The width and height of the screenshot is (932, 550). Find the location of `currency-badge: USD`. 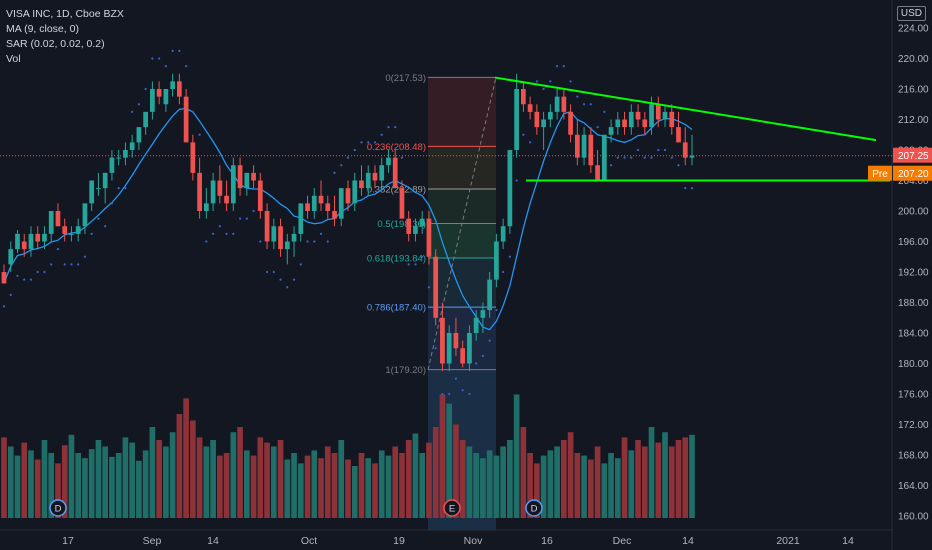

currency-badge: USD is located at coordinates (911, 13).